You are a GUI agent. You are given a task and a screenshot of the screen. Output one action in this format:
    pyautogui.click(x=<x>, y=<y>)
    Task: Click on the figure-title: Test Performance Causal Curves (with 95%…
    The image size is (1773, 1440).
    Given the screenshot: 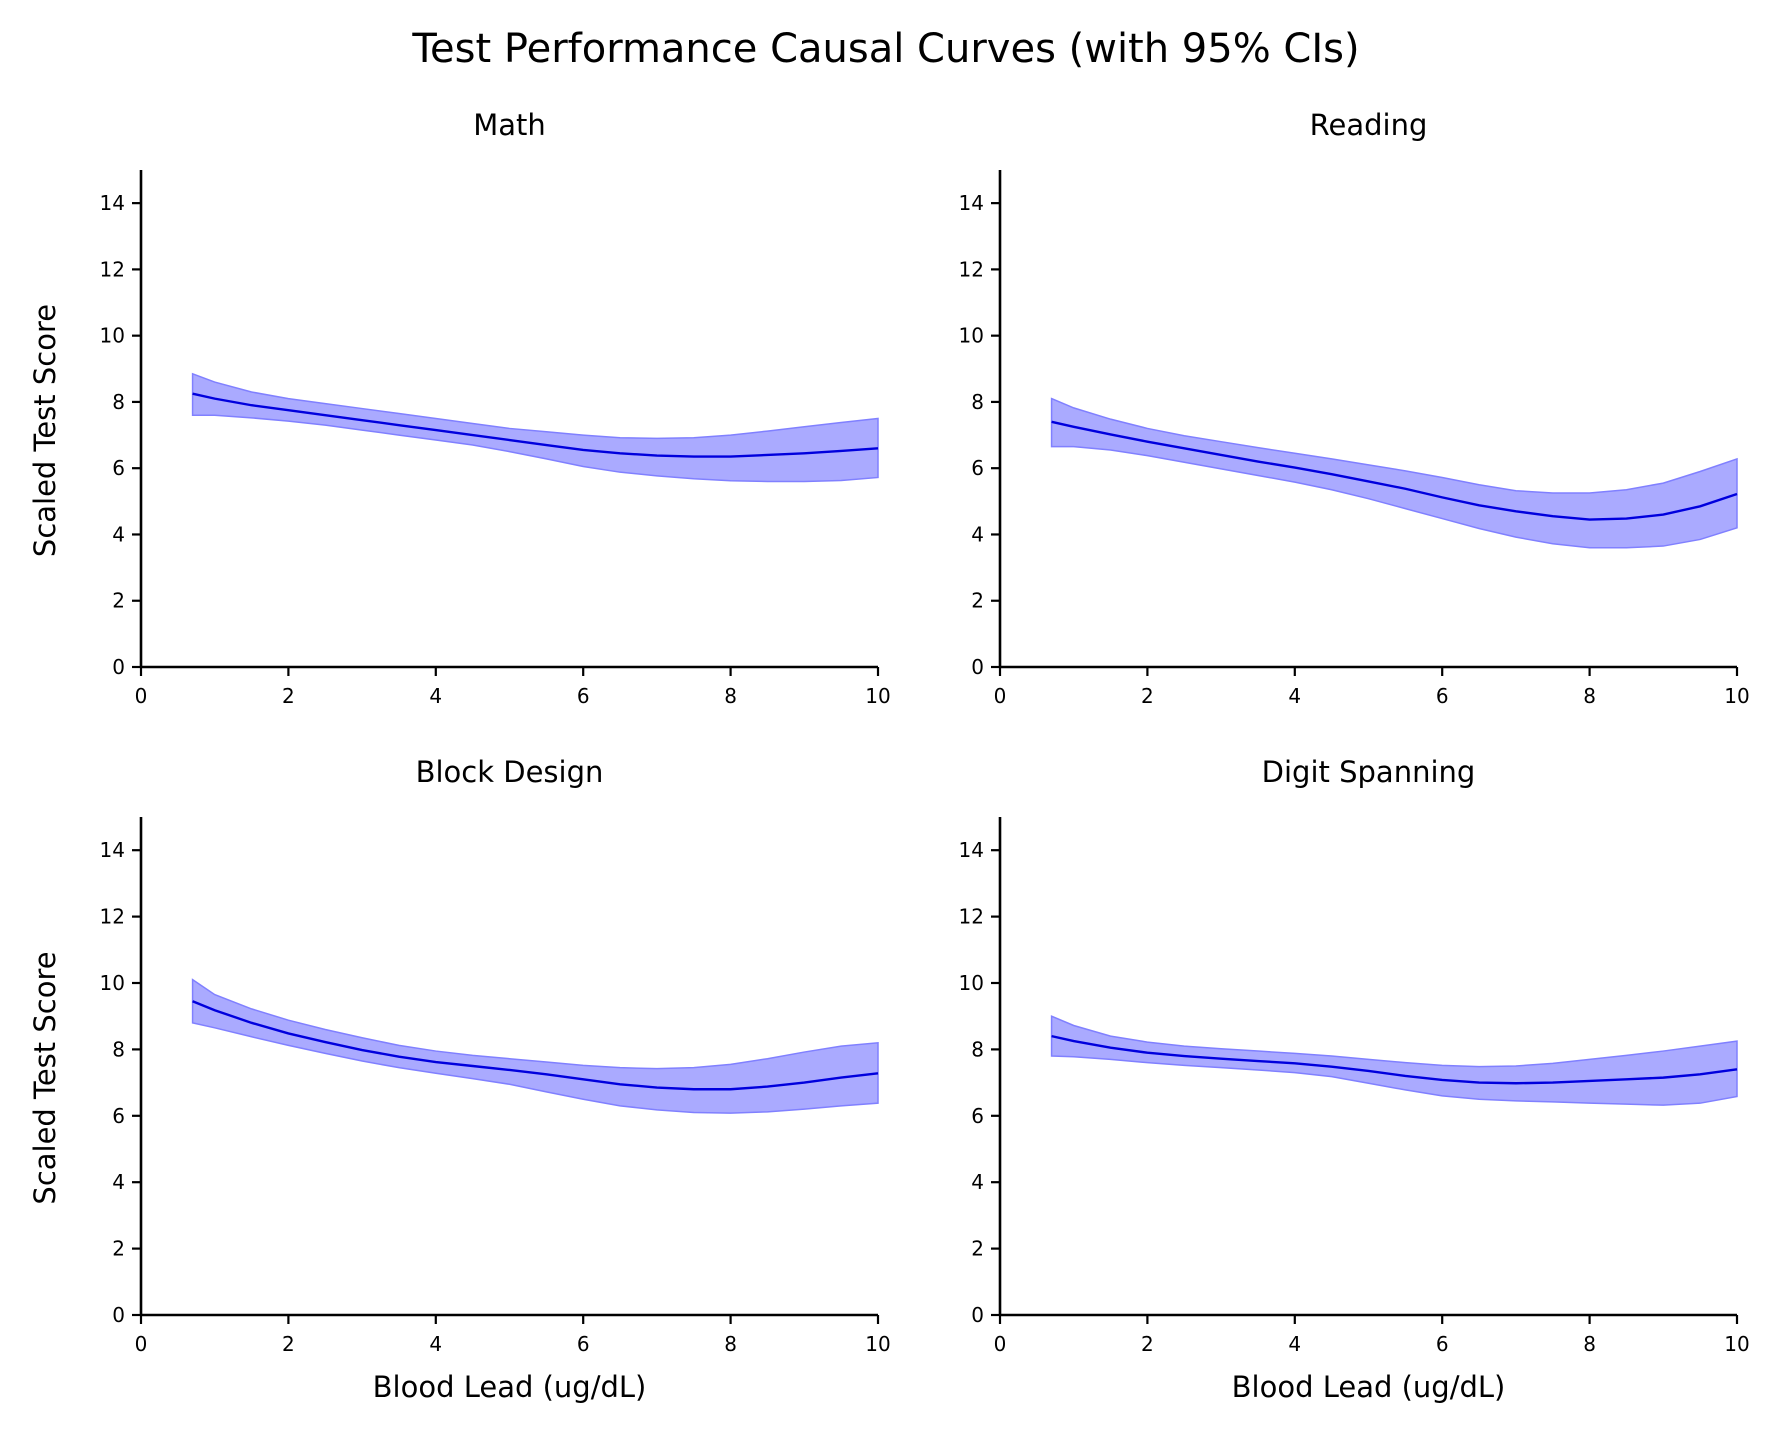 What is the action you would take?
    pyautogui.click(x=885, y=49)
    